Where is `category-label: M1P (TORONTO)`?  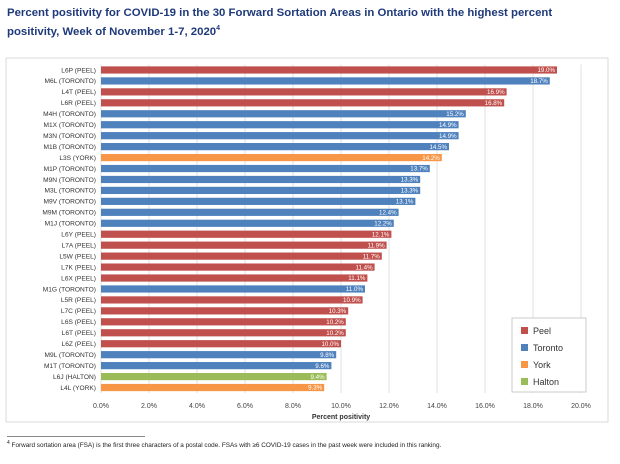 category-label: M1P (TORONTO) is located at coordinates (70, 169).